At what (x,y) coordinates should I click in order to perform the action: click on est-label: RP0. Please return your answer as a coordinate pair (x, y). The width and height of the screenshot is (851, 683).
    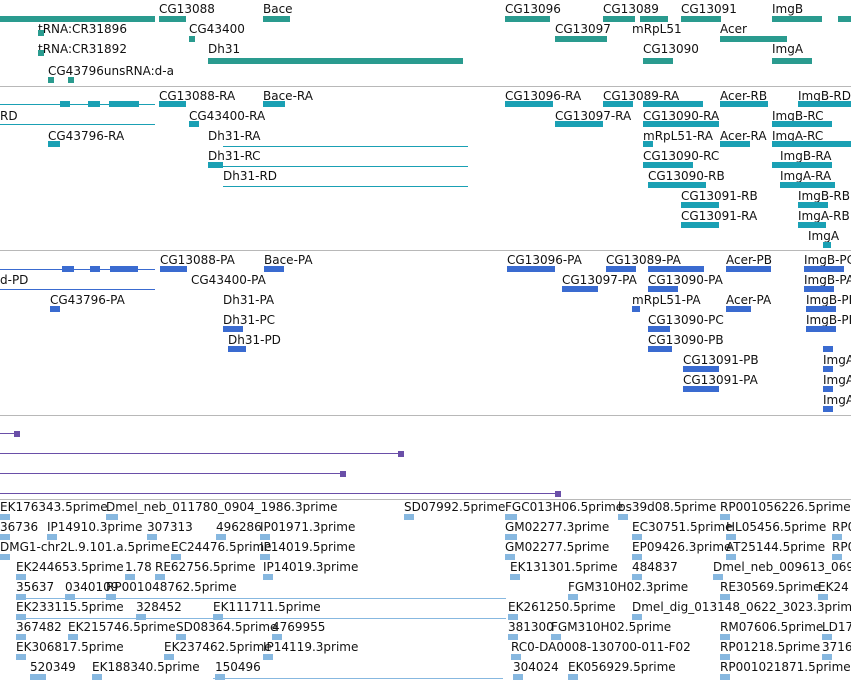
    Looking at the image, I should click on (841, 527).